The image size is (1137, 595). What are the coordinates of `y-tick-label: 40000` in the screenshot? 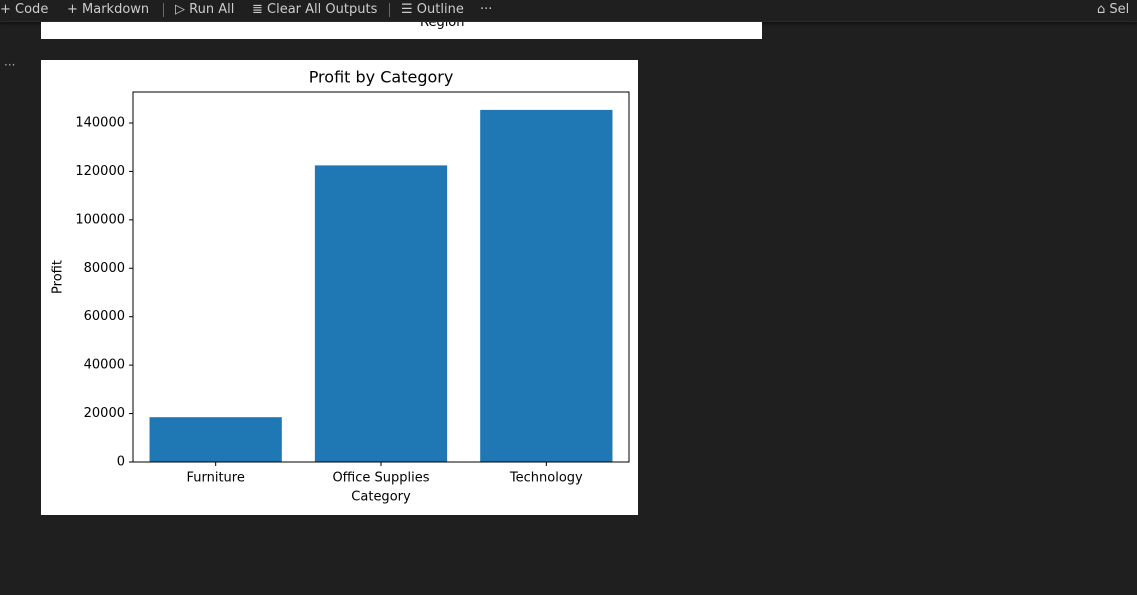 It's located at (104, 365).